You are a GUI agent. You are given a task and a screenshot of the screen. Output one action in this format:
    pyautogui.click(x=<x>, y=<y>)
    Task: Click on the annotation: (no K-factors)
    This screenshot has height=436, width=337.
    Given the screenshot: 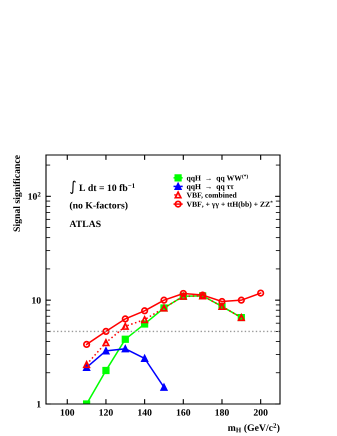 What is the action you would take?
    pyautogui.click(x=99, y=206)
    